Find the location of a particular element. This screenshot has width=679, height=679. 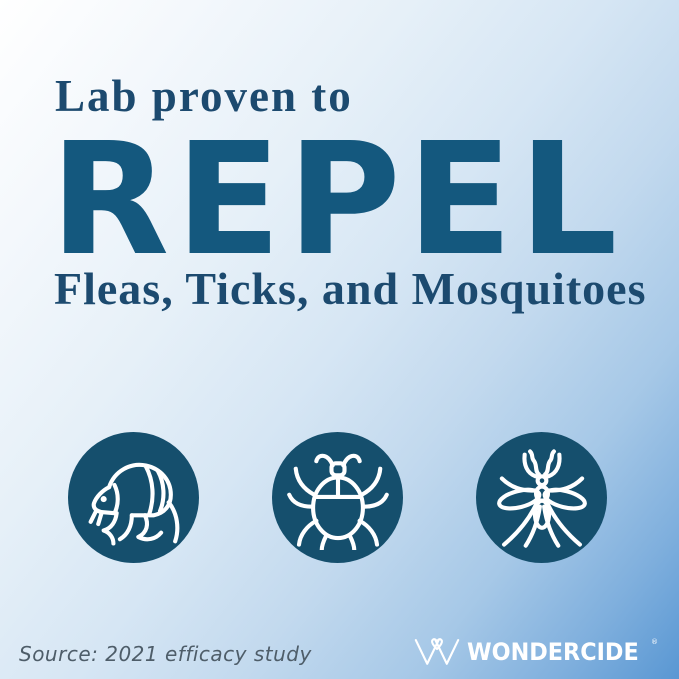

subheadline-text: Fleas, Ticks, and Mosquitoes is located at coordinates (350, 288).